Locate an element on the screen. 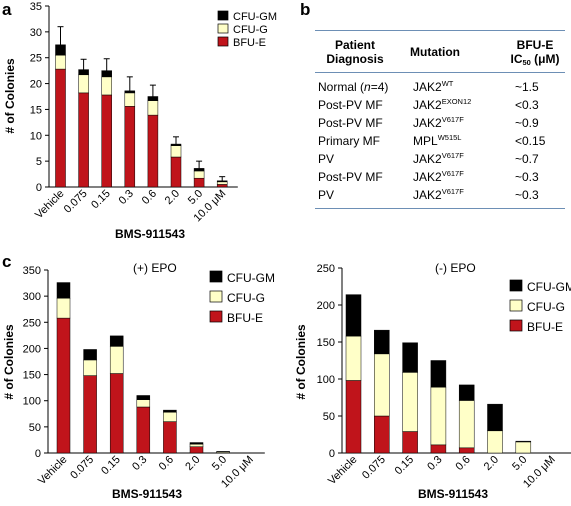  y-tick-label: 5 is located at coordinates (39, 162).